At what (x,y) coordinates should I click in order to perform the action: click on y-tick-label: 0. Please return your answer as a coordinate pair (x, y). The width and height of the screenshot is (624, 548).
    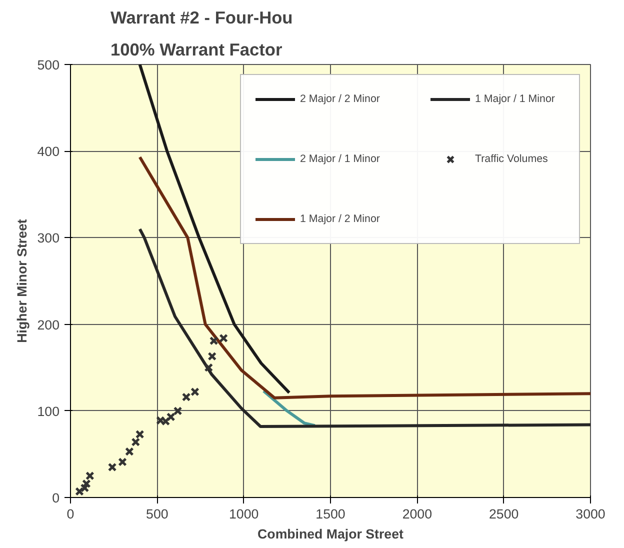
    Looking at the image, I should click on (56, 498).